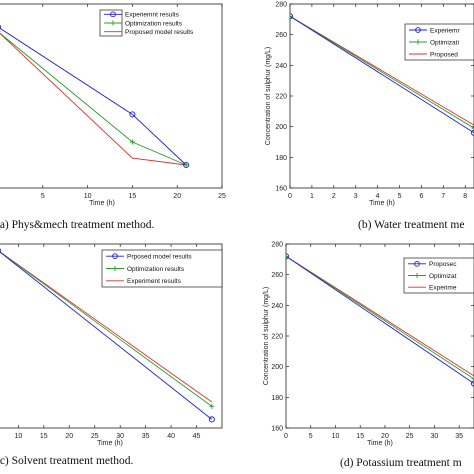 This screenshot has height=474, width=474. What do you see at coordinates (444, 54) in the screenshot?
I see `legend-label: Proposed` at bounding box center [444, 54].